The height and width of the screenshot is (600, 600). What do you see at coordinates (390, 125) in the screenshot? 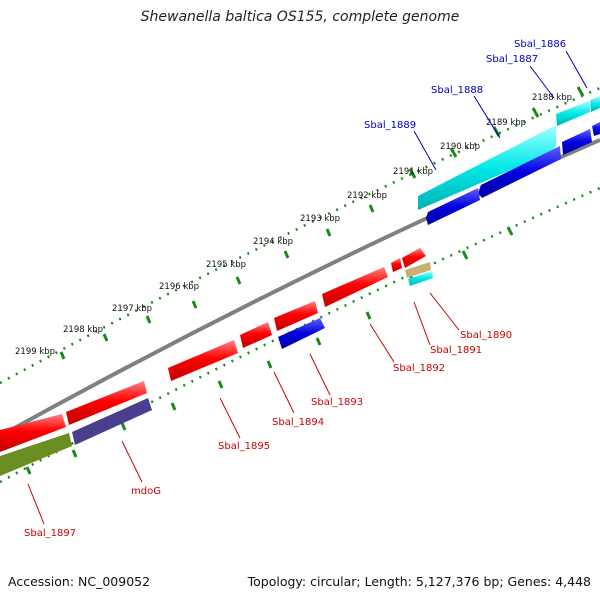
I see `gene-label-sbal-1889: Sbal_1889` at bounding box center [390, 125].